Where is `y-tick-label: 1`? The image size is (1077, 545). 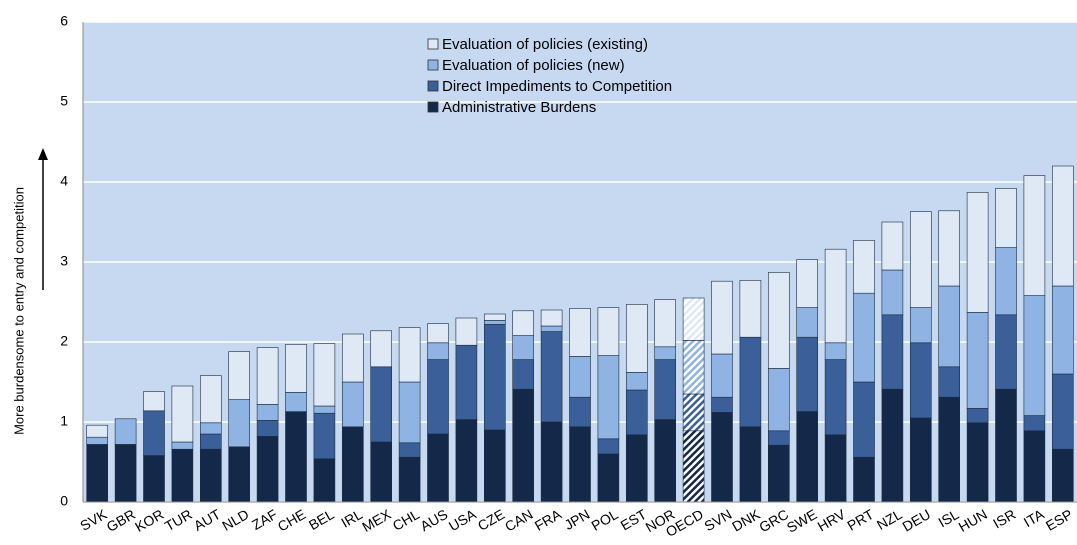
y-tick-label: 1 is located at coordinates (64, 421).